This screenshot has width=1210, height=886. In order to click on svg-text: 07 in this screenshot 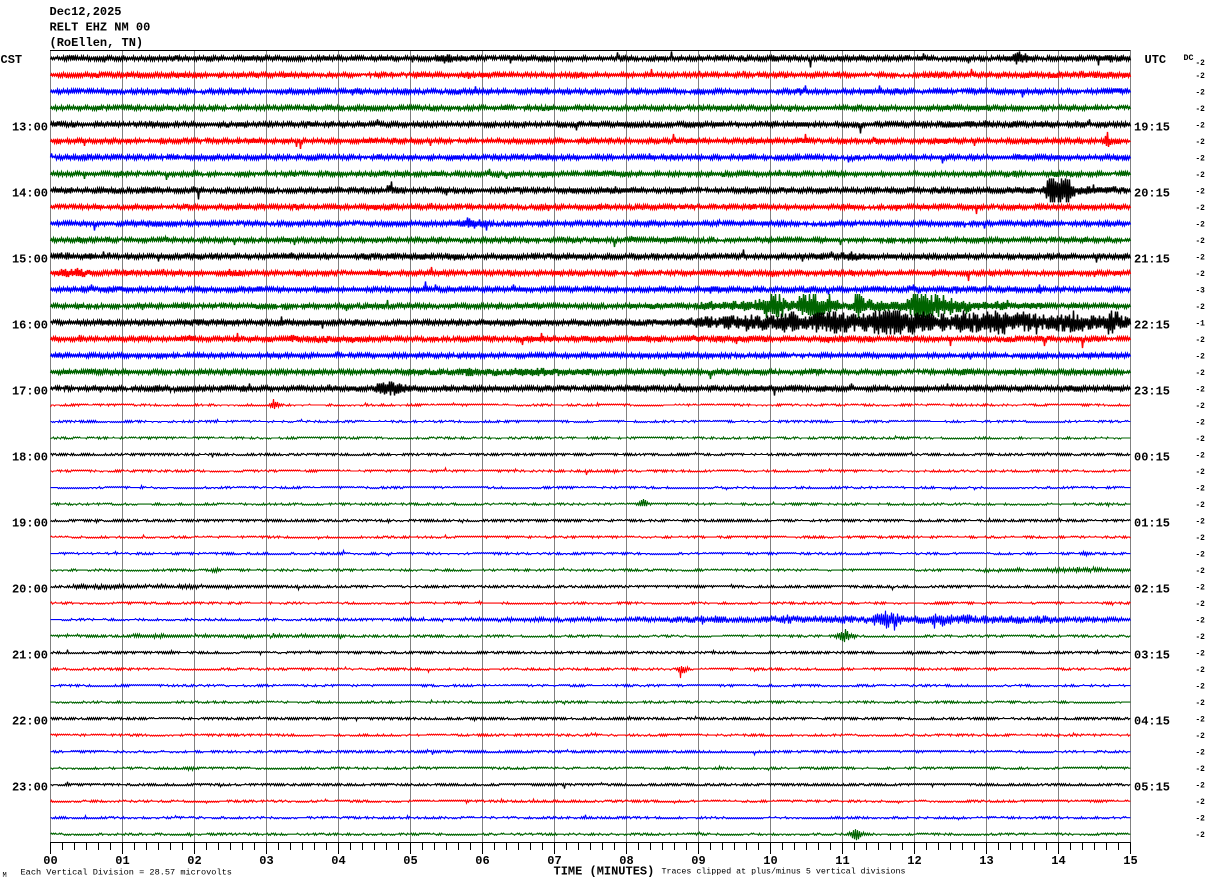, I will do `click(554, 861)`.